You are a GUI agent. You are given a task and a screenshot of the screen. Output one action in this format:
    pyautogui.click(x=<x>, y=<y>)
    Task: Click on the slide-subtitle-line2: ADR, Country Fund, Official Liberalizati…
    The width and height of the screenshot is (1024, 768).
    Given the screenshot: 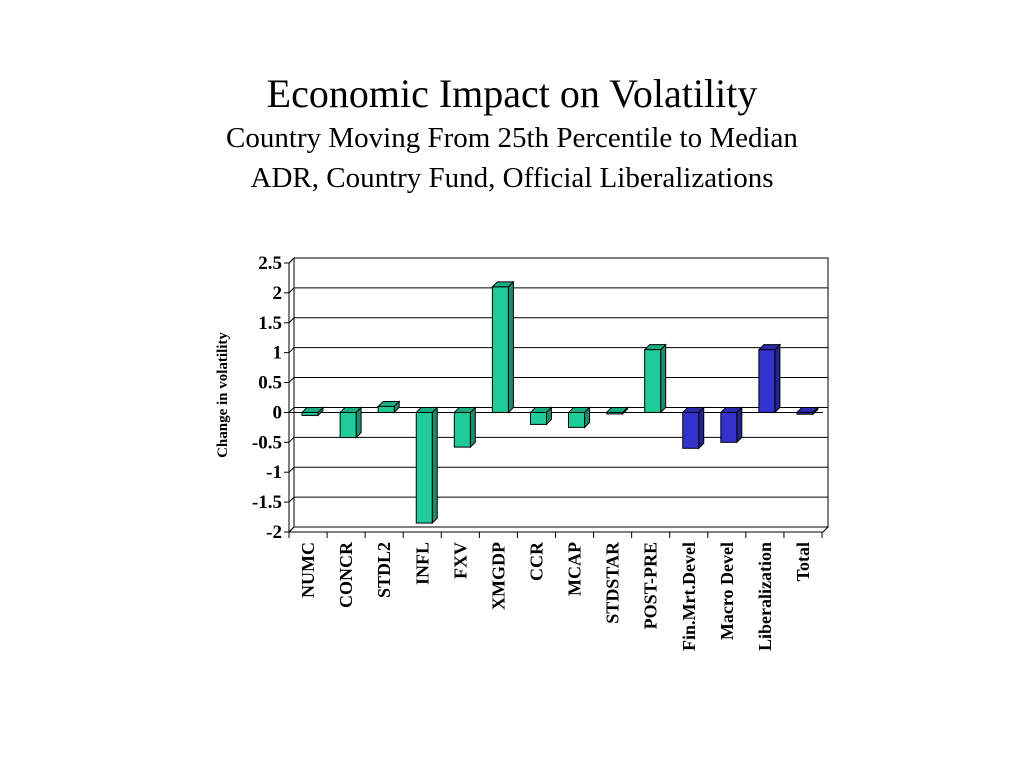 What is the action you would take?
    pyautogui.click(x=512, y=178)
    